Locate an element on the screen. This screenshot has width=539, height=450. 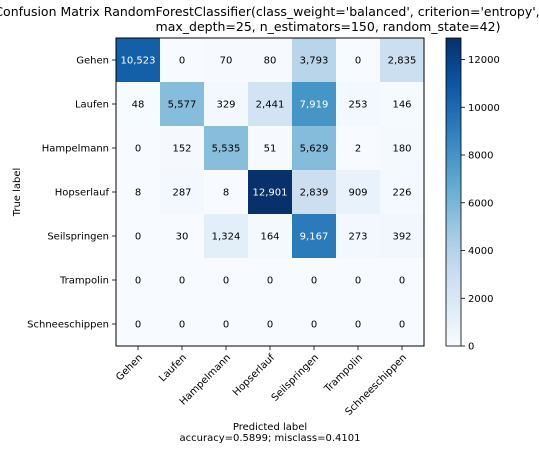
colorbar-tick-label: 6000 is located at coordinates (480, 203).